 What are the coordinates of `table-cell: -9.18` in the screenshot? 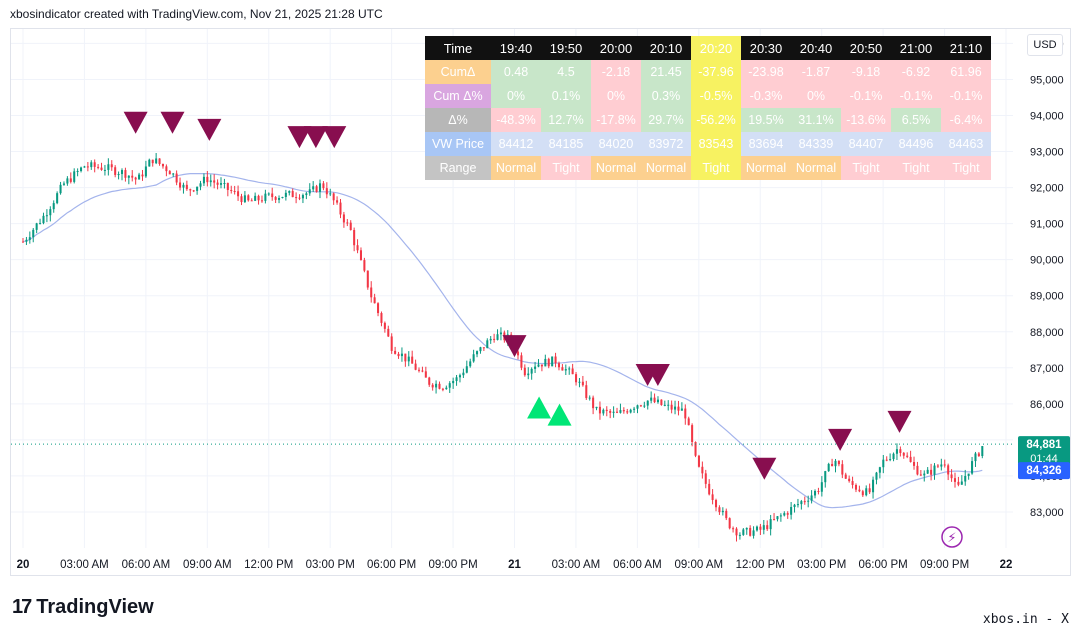 It's located at (866, 72).